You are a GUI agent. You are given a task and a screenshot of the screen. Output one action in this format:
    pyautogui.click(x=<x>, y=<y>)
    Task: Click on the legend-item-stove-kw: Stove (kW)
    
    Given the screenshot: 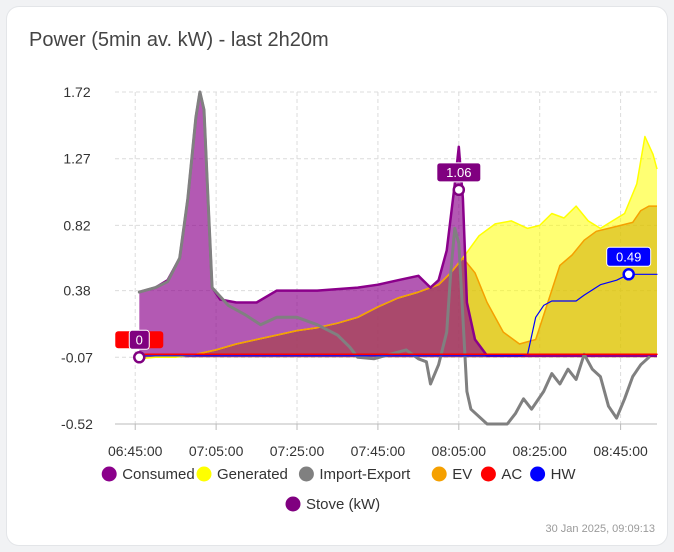 What is the action you would take?
    pyautogui.click(x=333, y=504)
    